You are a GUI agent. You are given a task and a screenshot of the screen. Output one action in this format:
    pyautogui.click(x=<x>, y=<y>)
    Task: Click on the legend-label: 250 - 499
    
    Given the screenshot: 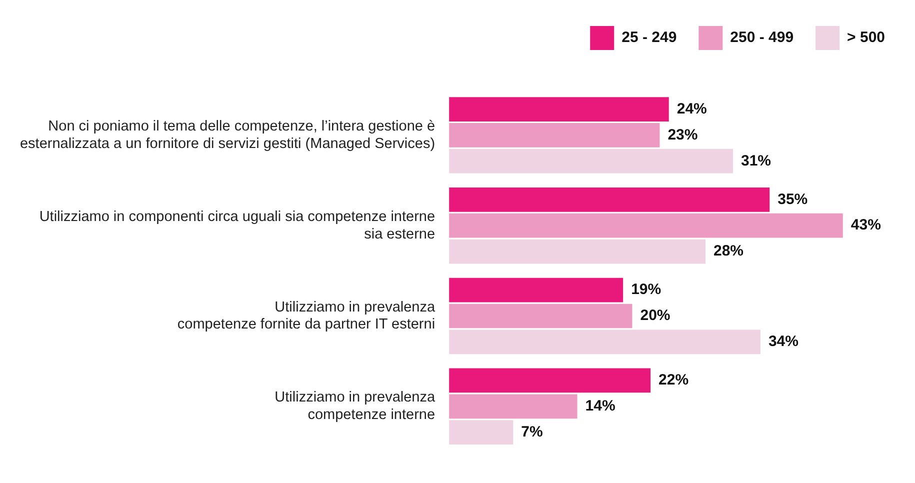 What is the action you would take?
    pyautogui.click(x=762, y=37)
    